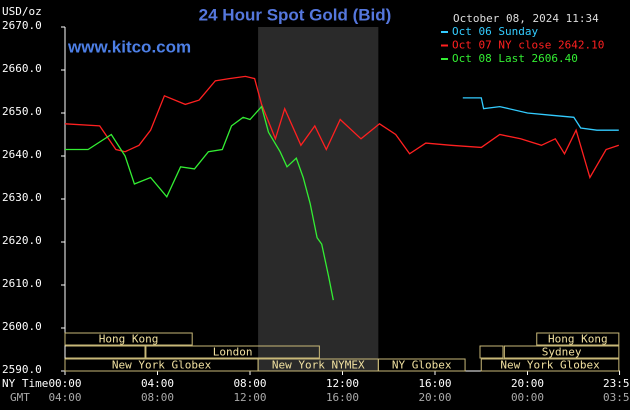 Image resolution: width=630 pixels, height=410 pixels. What do you see at coordinates (526, 18) in the screenshot?
I see `timestamp: October 08, 2024 11:34` at bounding box center [526, 18].